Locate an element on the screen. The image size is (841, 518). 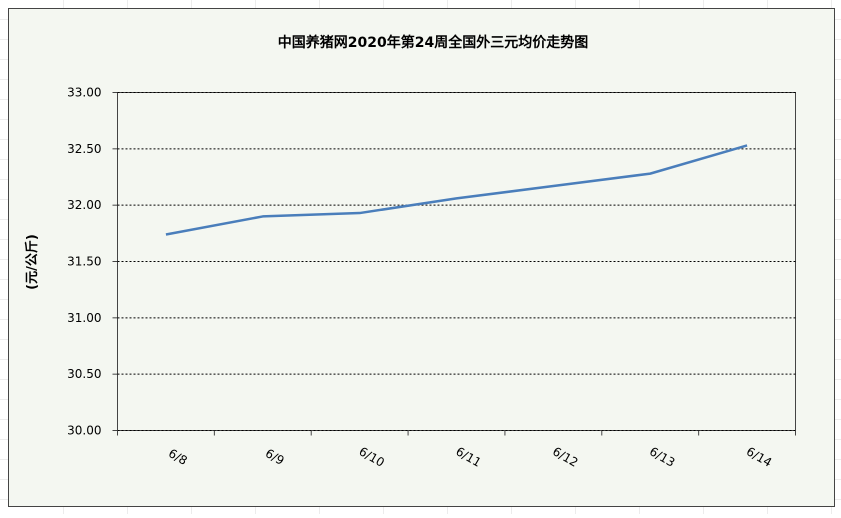
y-axis-label: (元/公斤) is located at coordinates (32, 262).